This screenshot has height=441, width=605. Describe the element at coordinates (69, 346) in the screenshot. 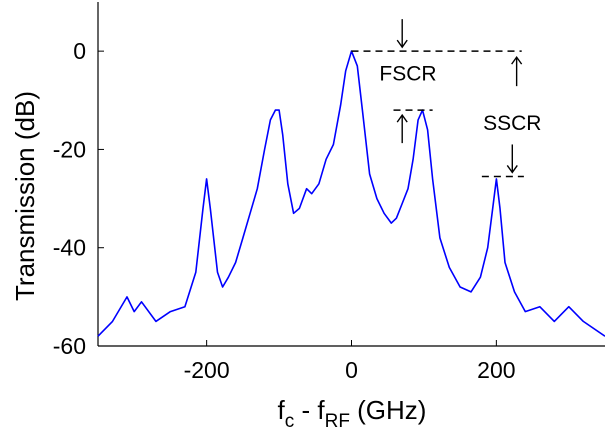

I see `y-tick-label: -60` at that location.